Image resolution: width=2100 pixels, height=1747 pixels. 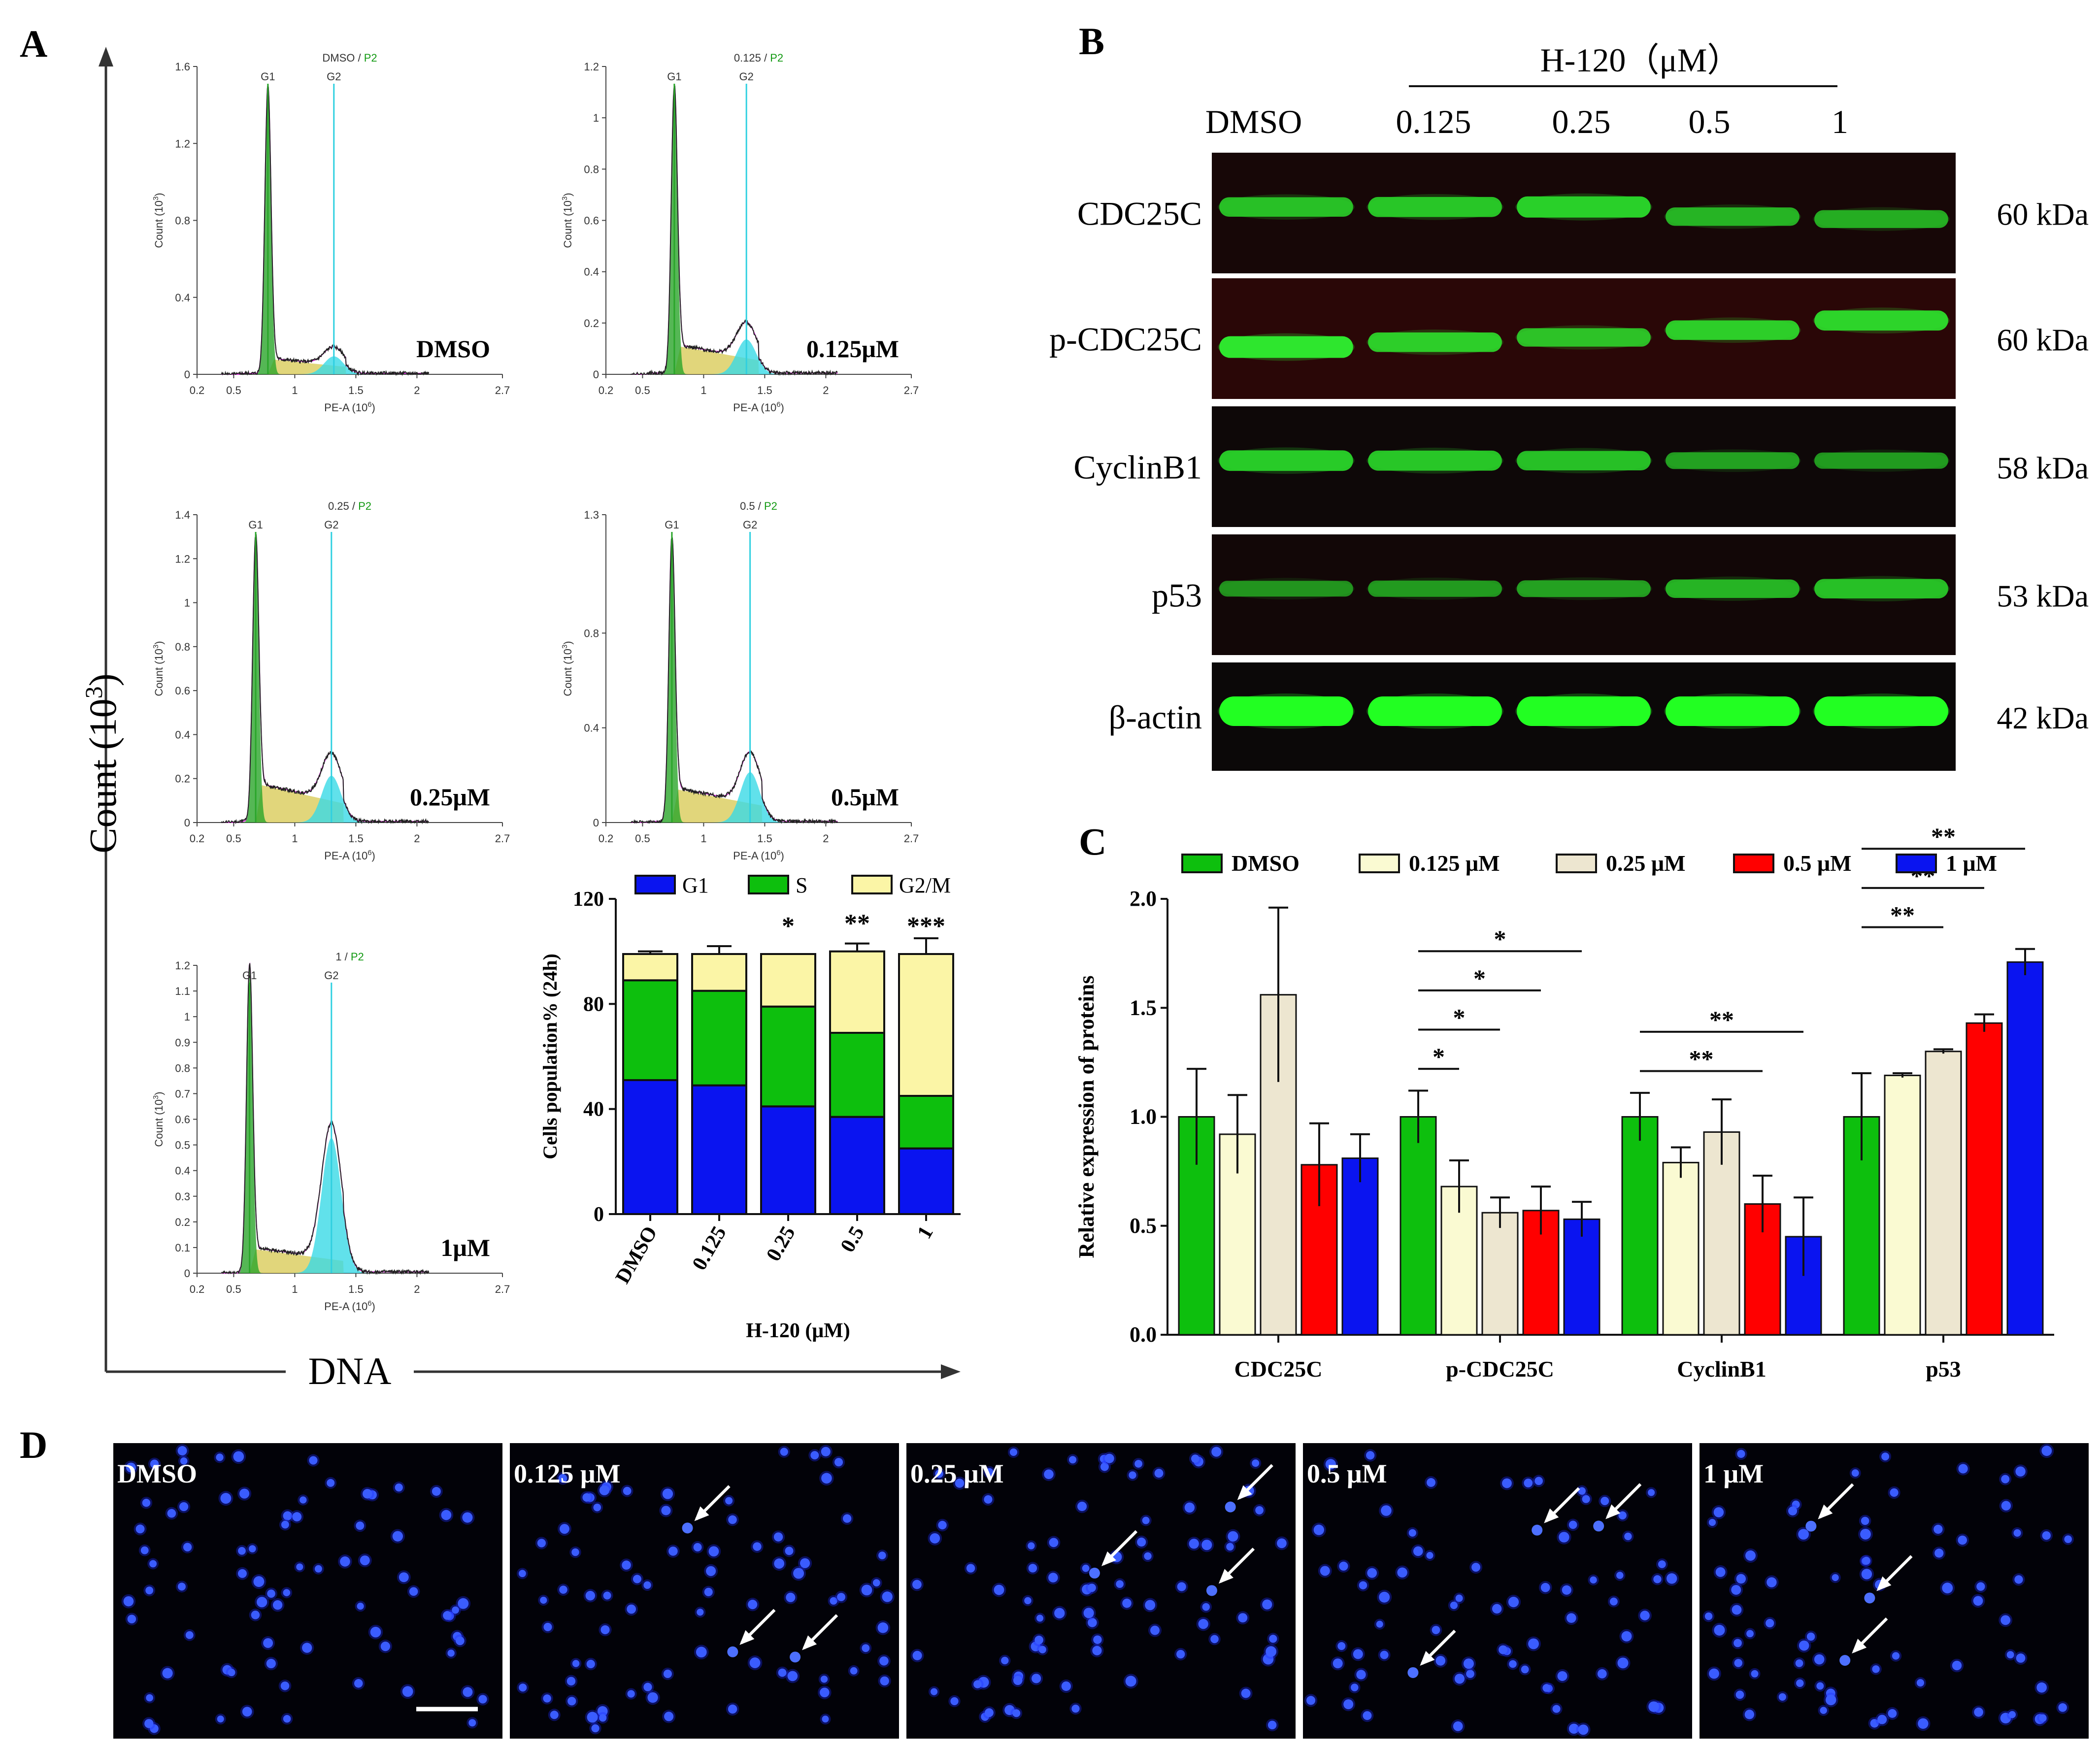 What do you see at coordinates (758, 407) in the screenshot?
I see `hist-xlabel: PE-A (106)` at bounding box center [758, 407].